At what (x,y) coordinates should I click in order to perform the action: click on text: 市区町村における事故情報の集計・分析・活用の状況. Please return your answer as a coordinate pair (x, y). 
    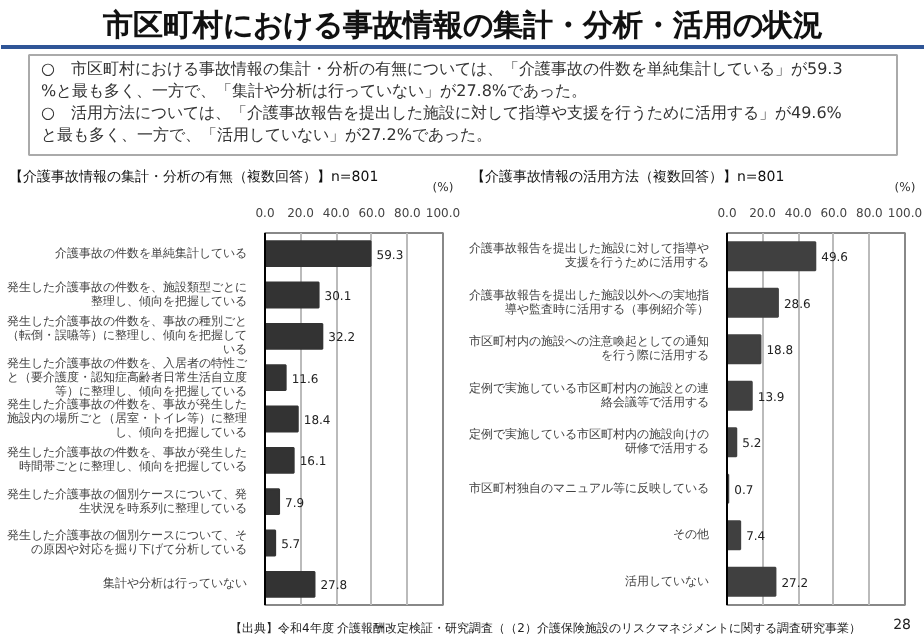
    Looking at the image, I should click on (462, 25).